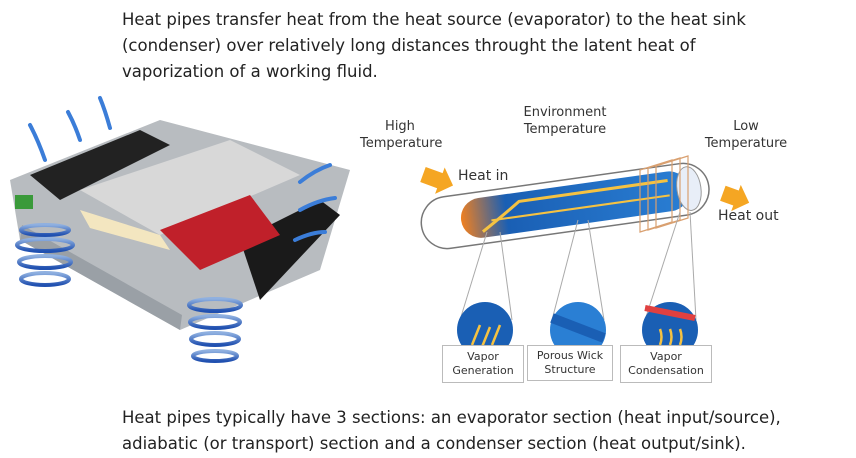  Describe the element at coordinates (577, 330) in the screenshot. I see `detail-circles` at that location.